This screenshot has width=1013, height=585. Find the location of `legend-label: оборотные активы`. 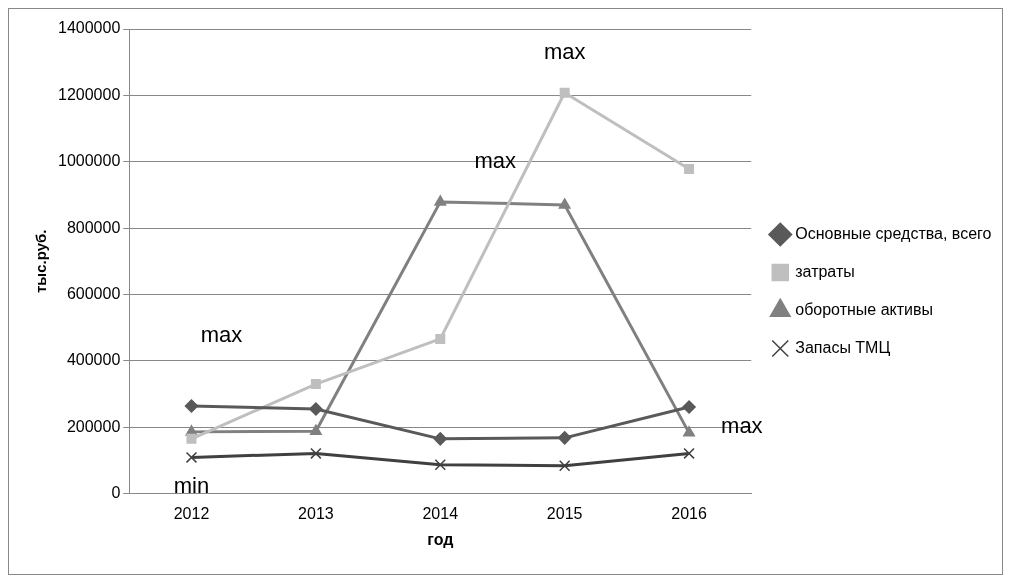

legend-label: оборотные активы is located at coordinates (864, 309).